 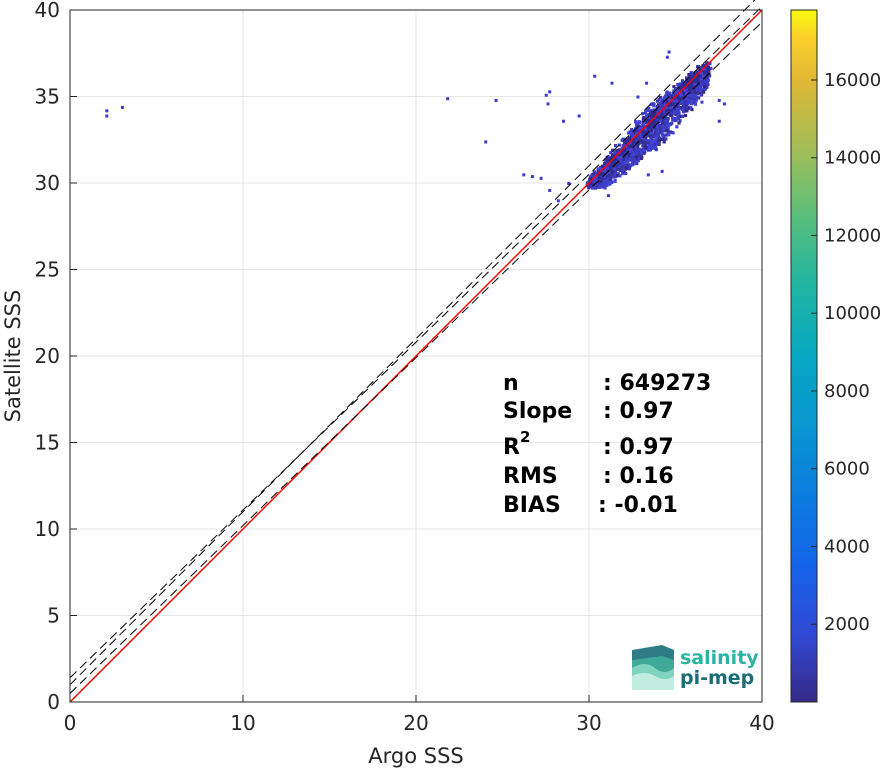 I want to click on stat-n-value: : 649273, so click(x=657, y=383).